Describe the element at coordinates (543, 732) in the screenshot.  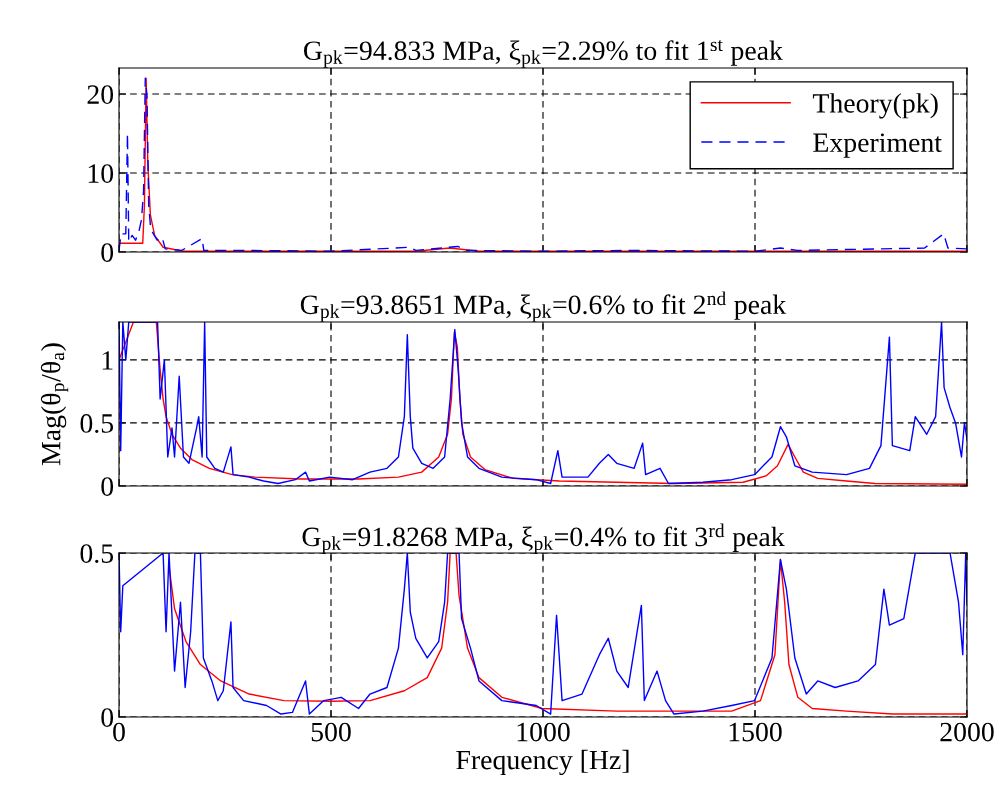
I see `x-tick-label: 1000` at that location.